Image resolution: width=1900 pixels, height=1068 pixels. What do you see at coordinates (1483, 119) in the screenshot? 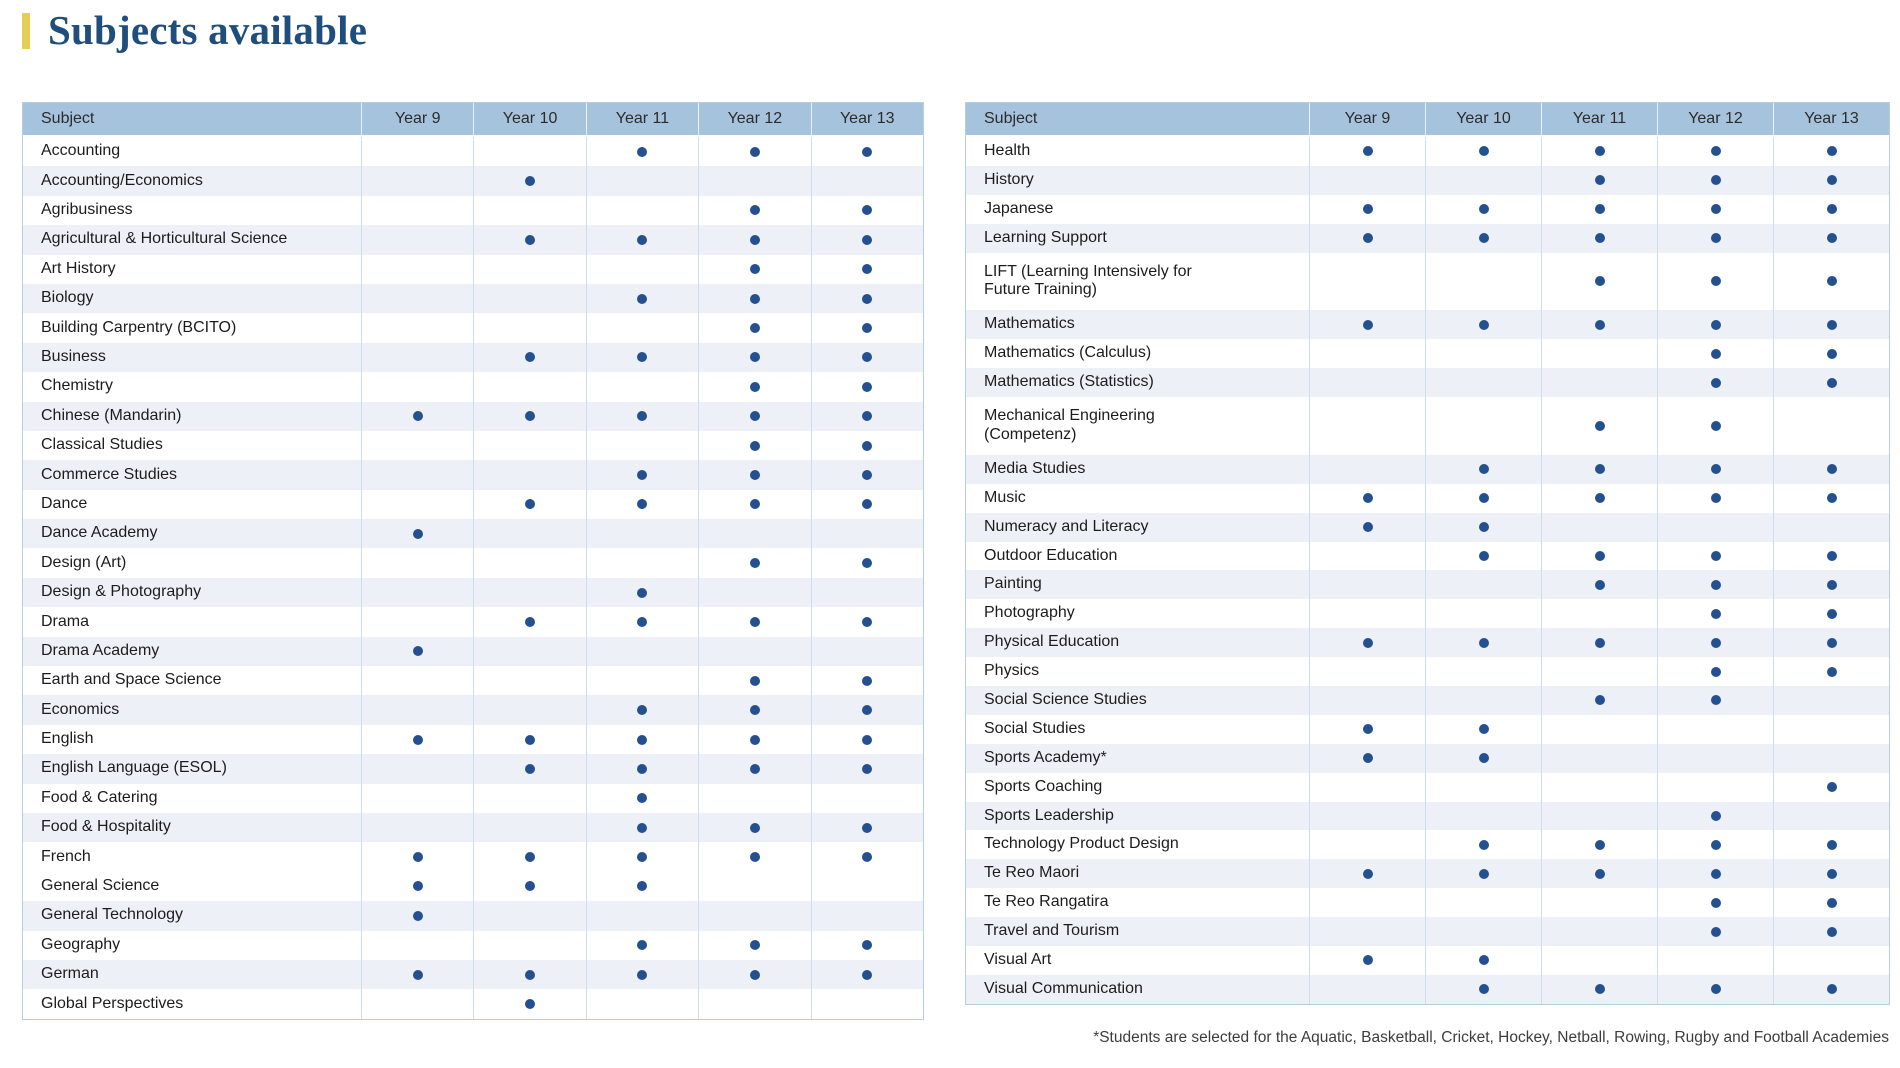
I see `column-header-year: Year 10` at bounding box center [1483, 119].